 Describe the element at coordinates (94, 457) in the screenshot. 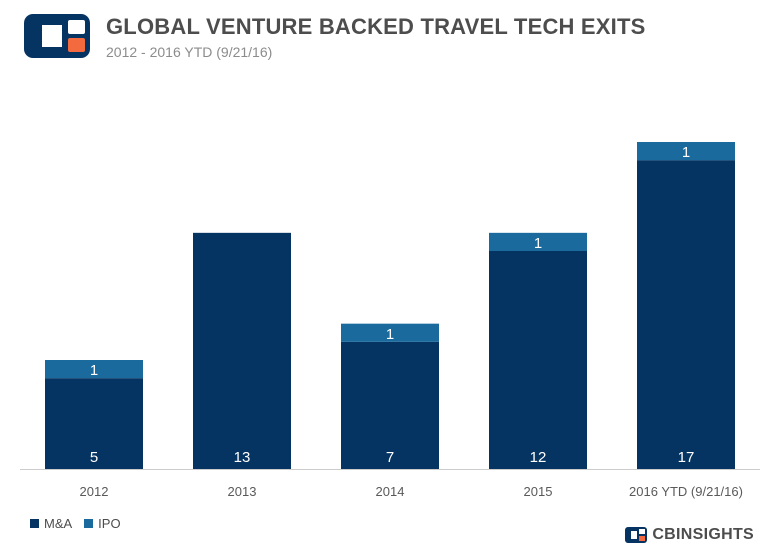

I see `bar-value-label: 5` at that location.